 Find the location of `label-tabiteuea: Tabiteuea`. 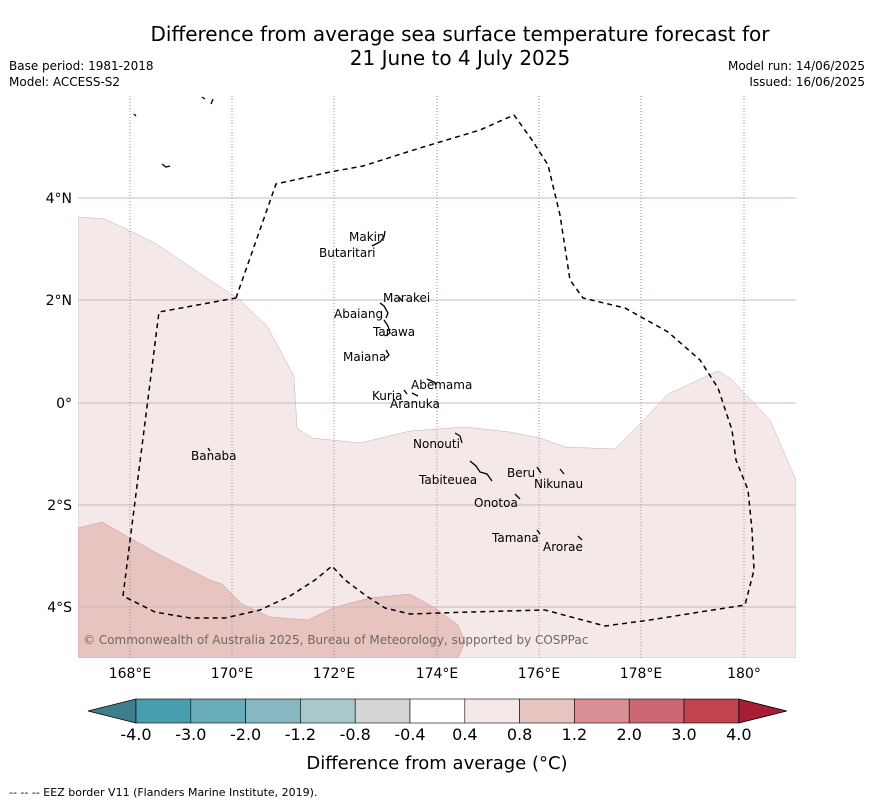

label-tabiteuea: Tabiteuea is located at coordinates (447, 480).